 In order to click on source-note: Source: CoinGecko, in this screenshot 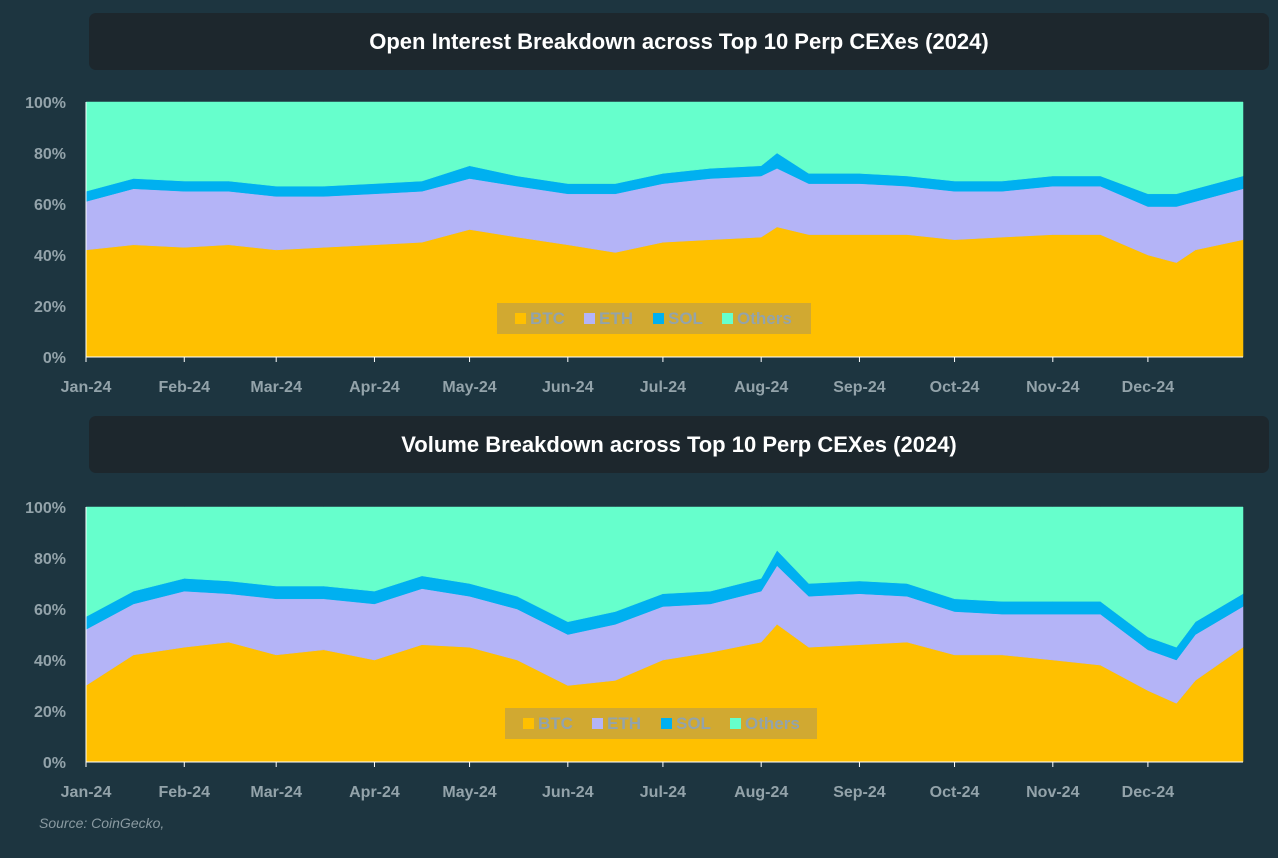, I will do `click(102, 823)`.